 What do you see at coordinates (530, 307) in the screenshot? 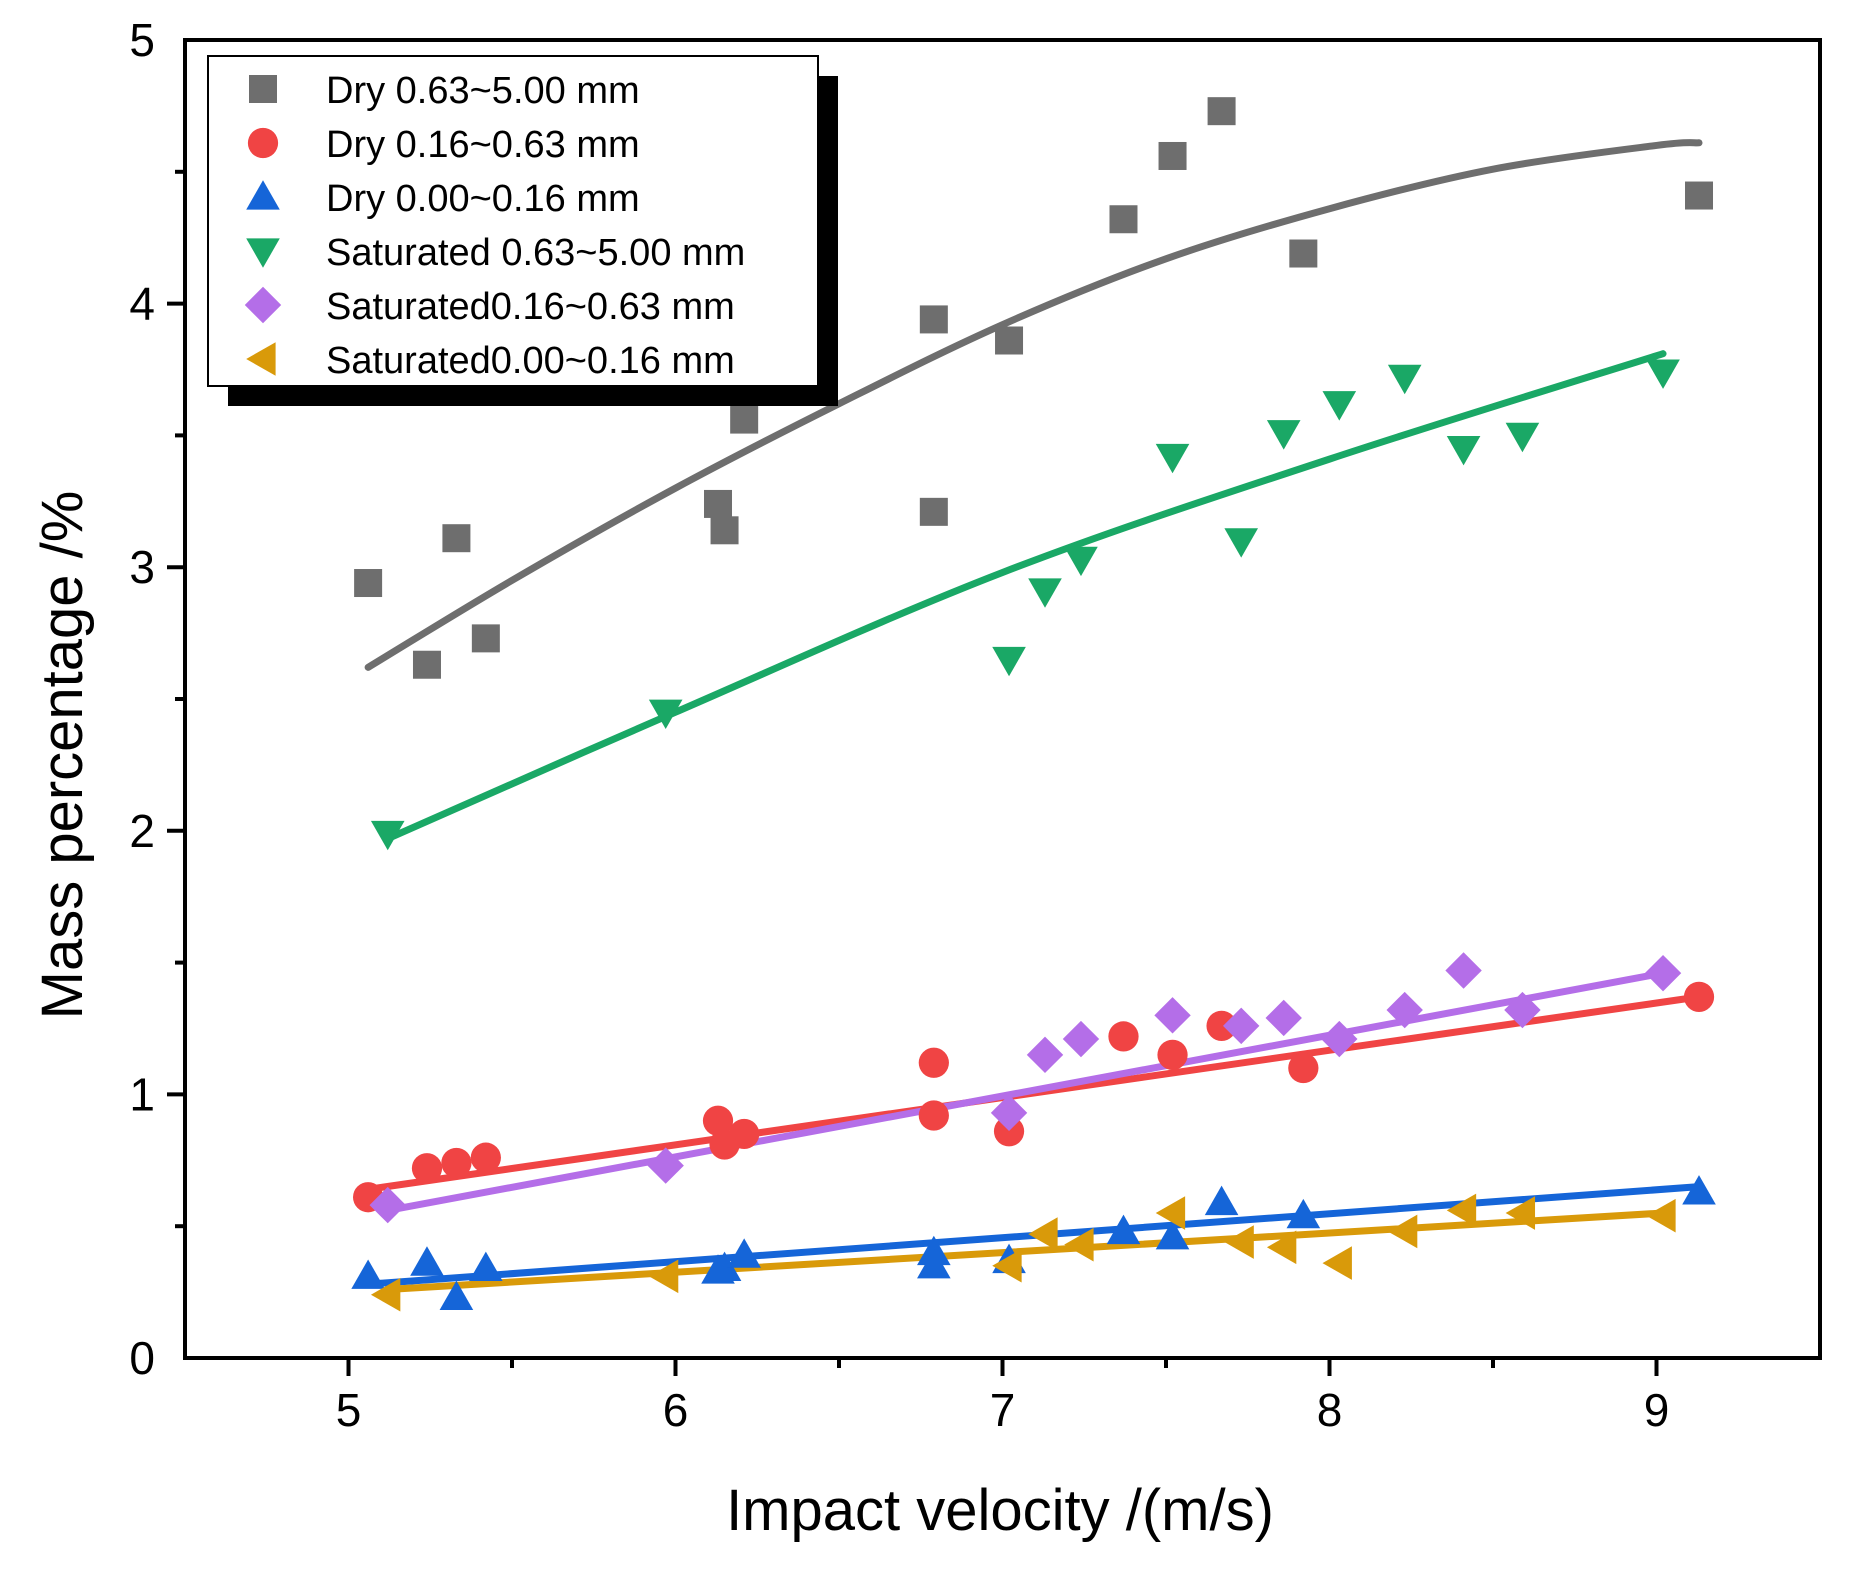
I see `legend-label-series-5: Saturated0.16~0.63 mm` at bounding box center [530, 307].